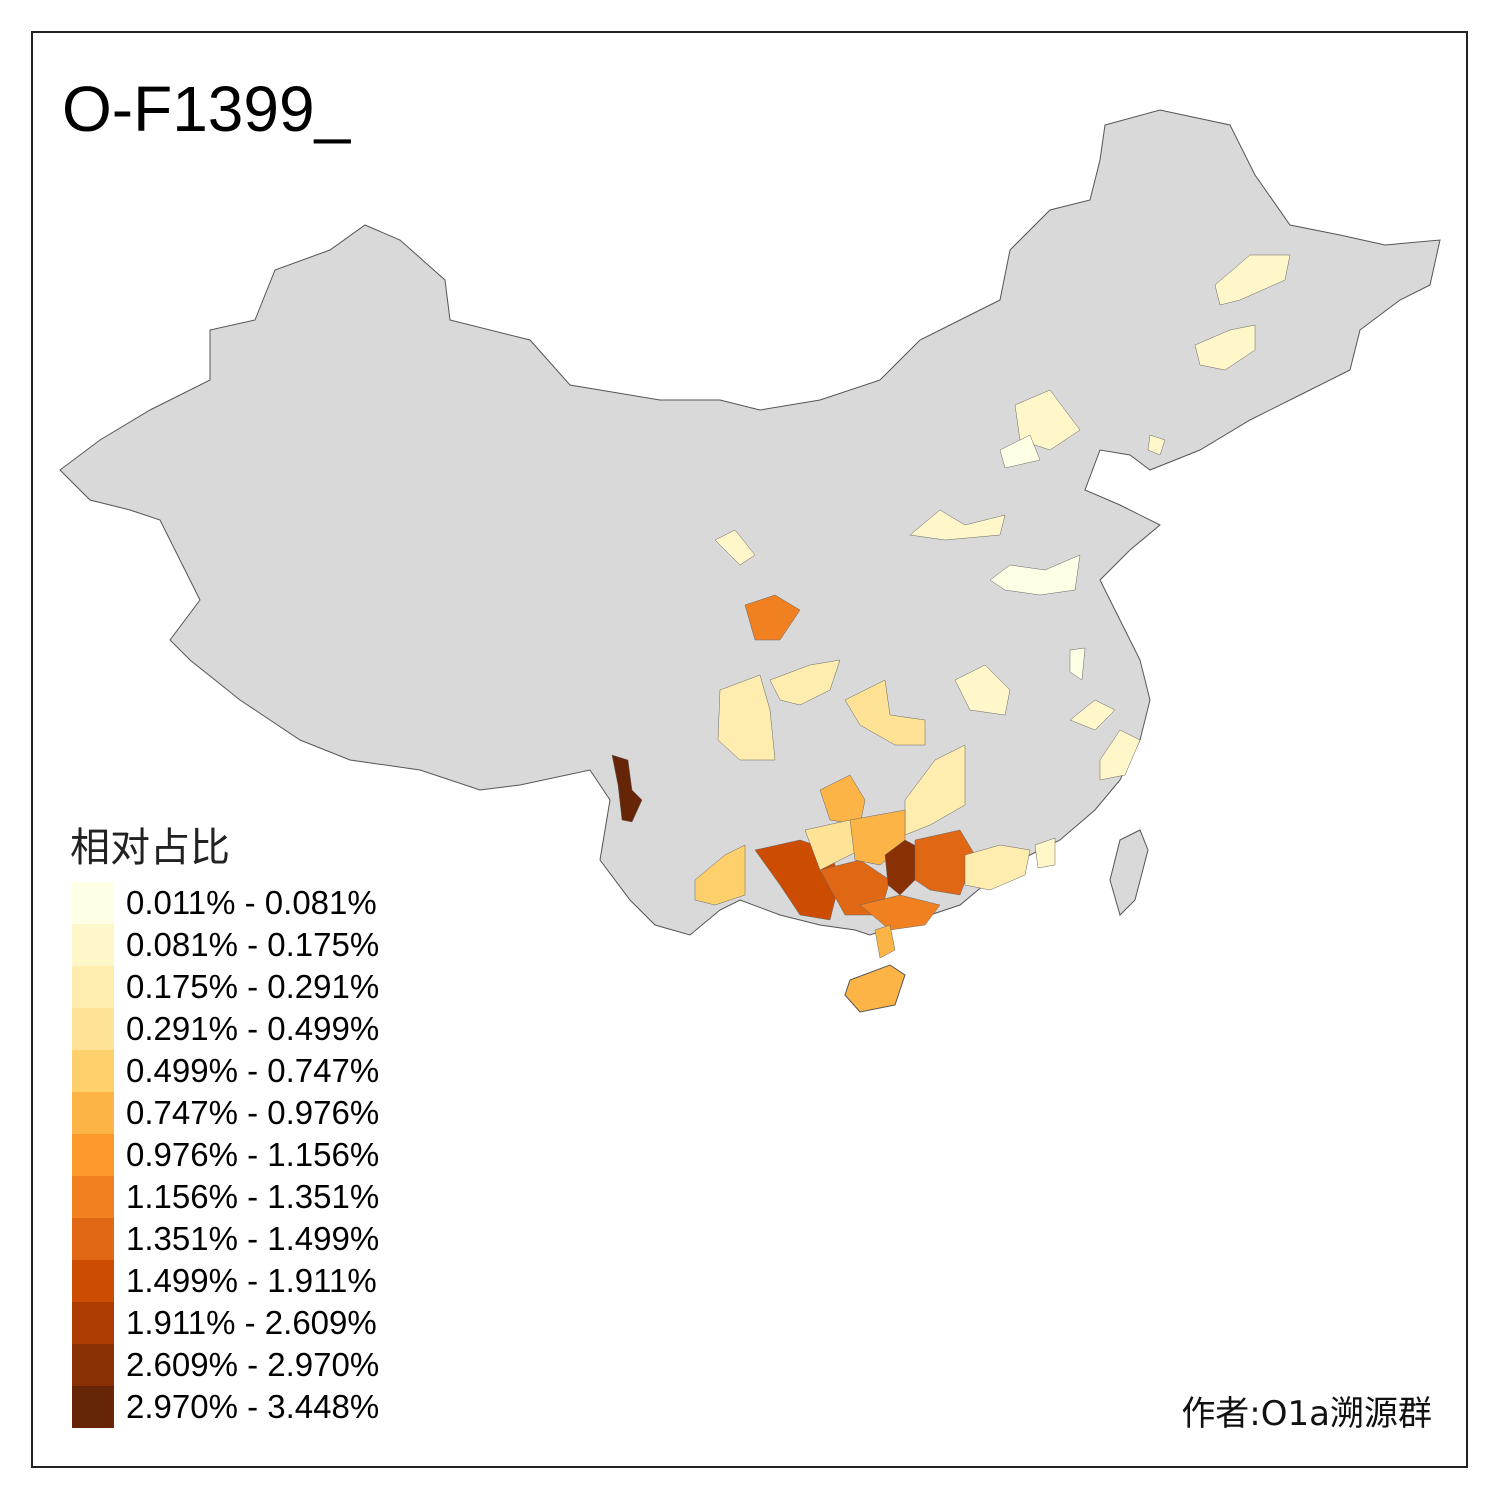 This screenshot has height=1500, width=1500. Describe the element at coordinates (1035, 575) in the screenshot. I see `region-shandong` at that location.